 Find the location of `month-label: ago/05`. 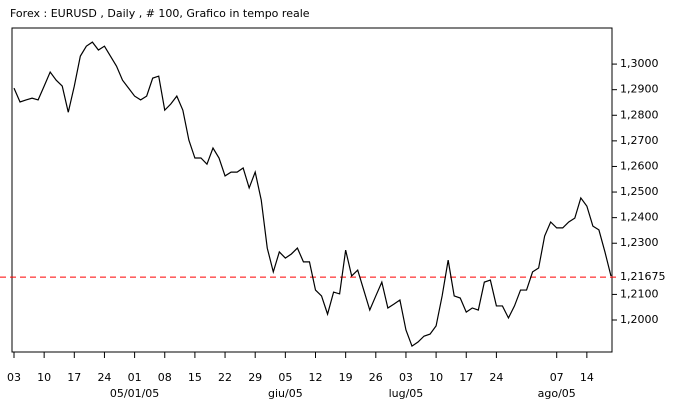

month-label: ago/05 is located at coordinates (557, 393).